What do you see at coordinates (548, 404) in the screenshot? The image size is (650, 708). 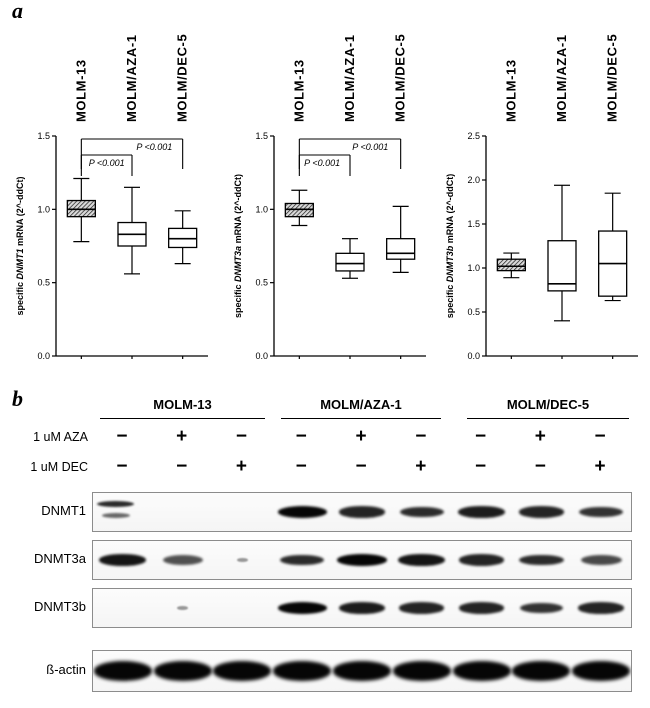 I see `group-header-label: MOLM/DEC-5` at bounding box center [548, 404].